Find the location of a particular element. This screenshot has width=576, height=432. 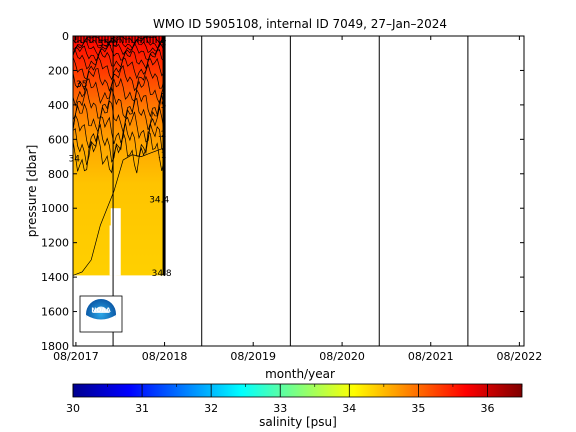

x-tick-label: 08/2021 is located at coordinates (431, 356).